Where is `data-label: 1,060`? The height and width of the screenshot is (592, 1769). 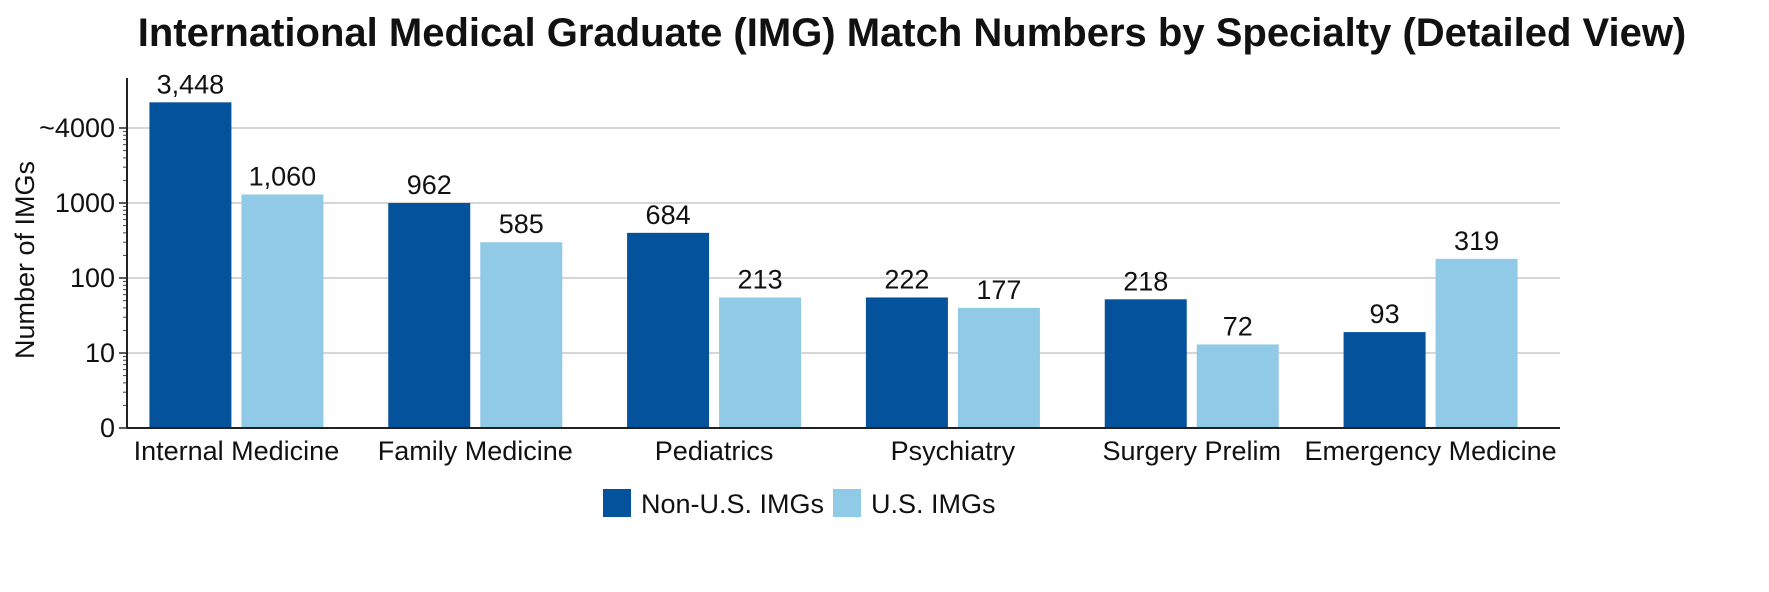
data-label: 1,060 is located at coordinates (283, 176).